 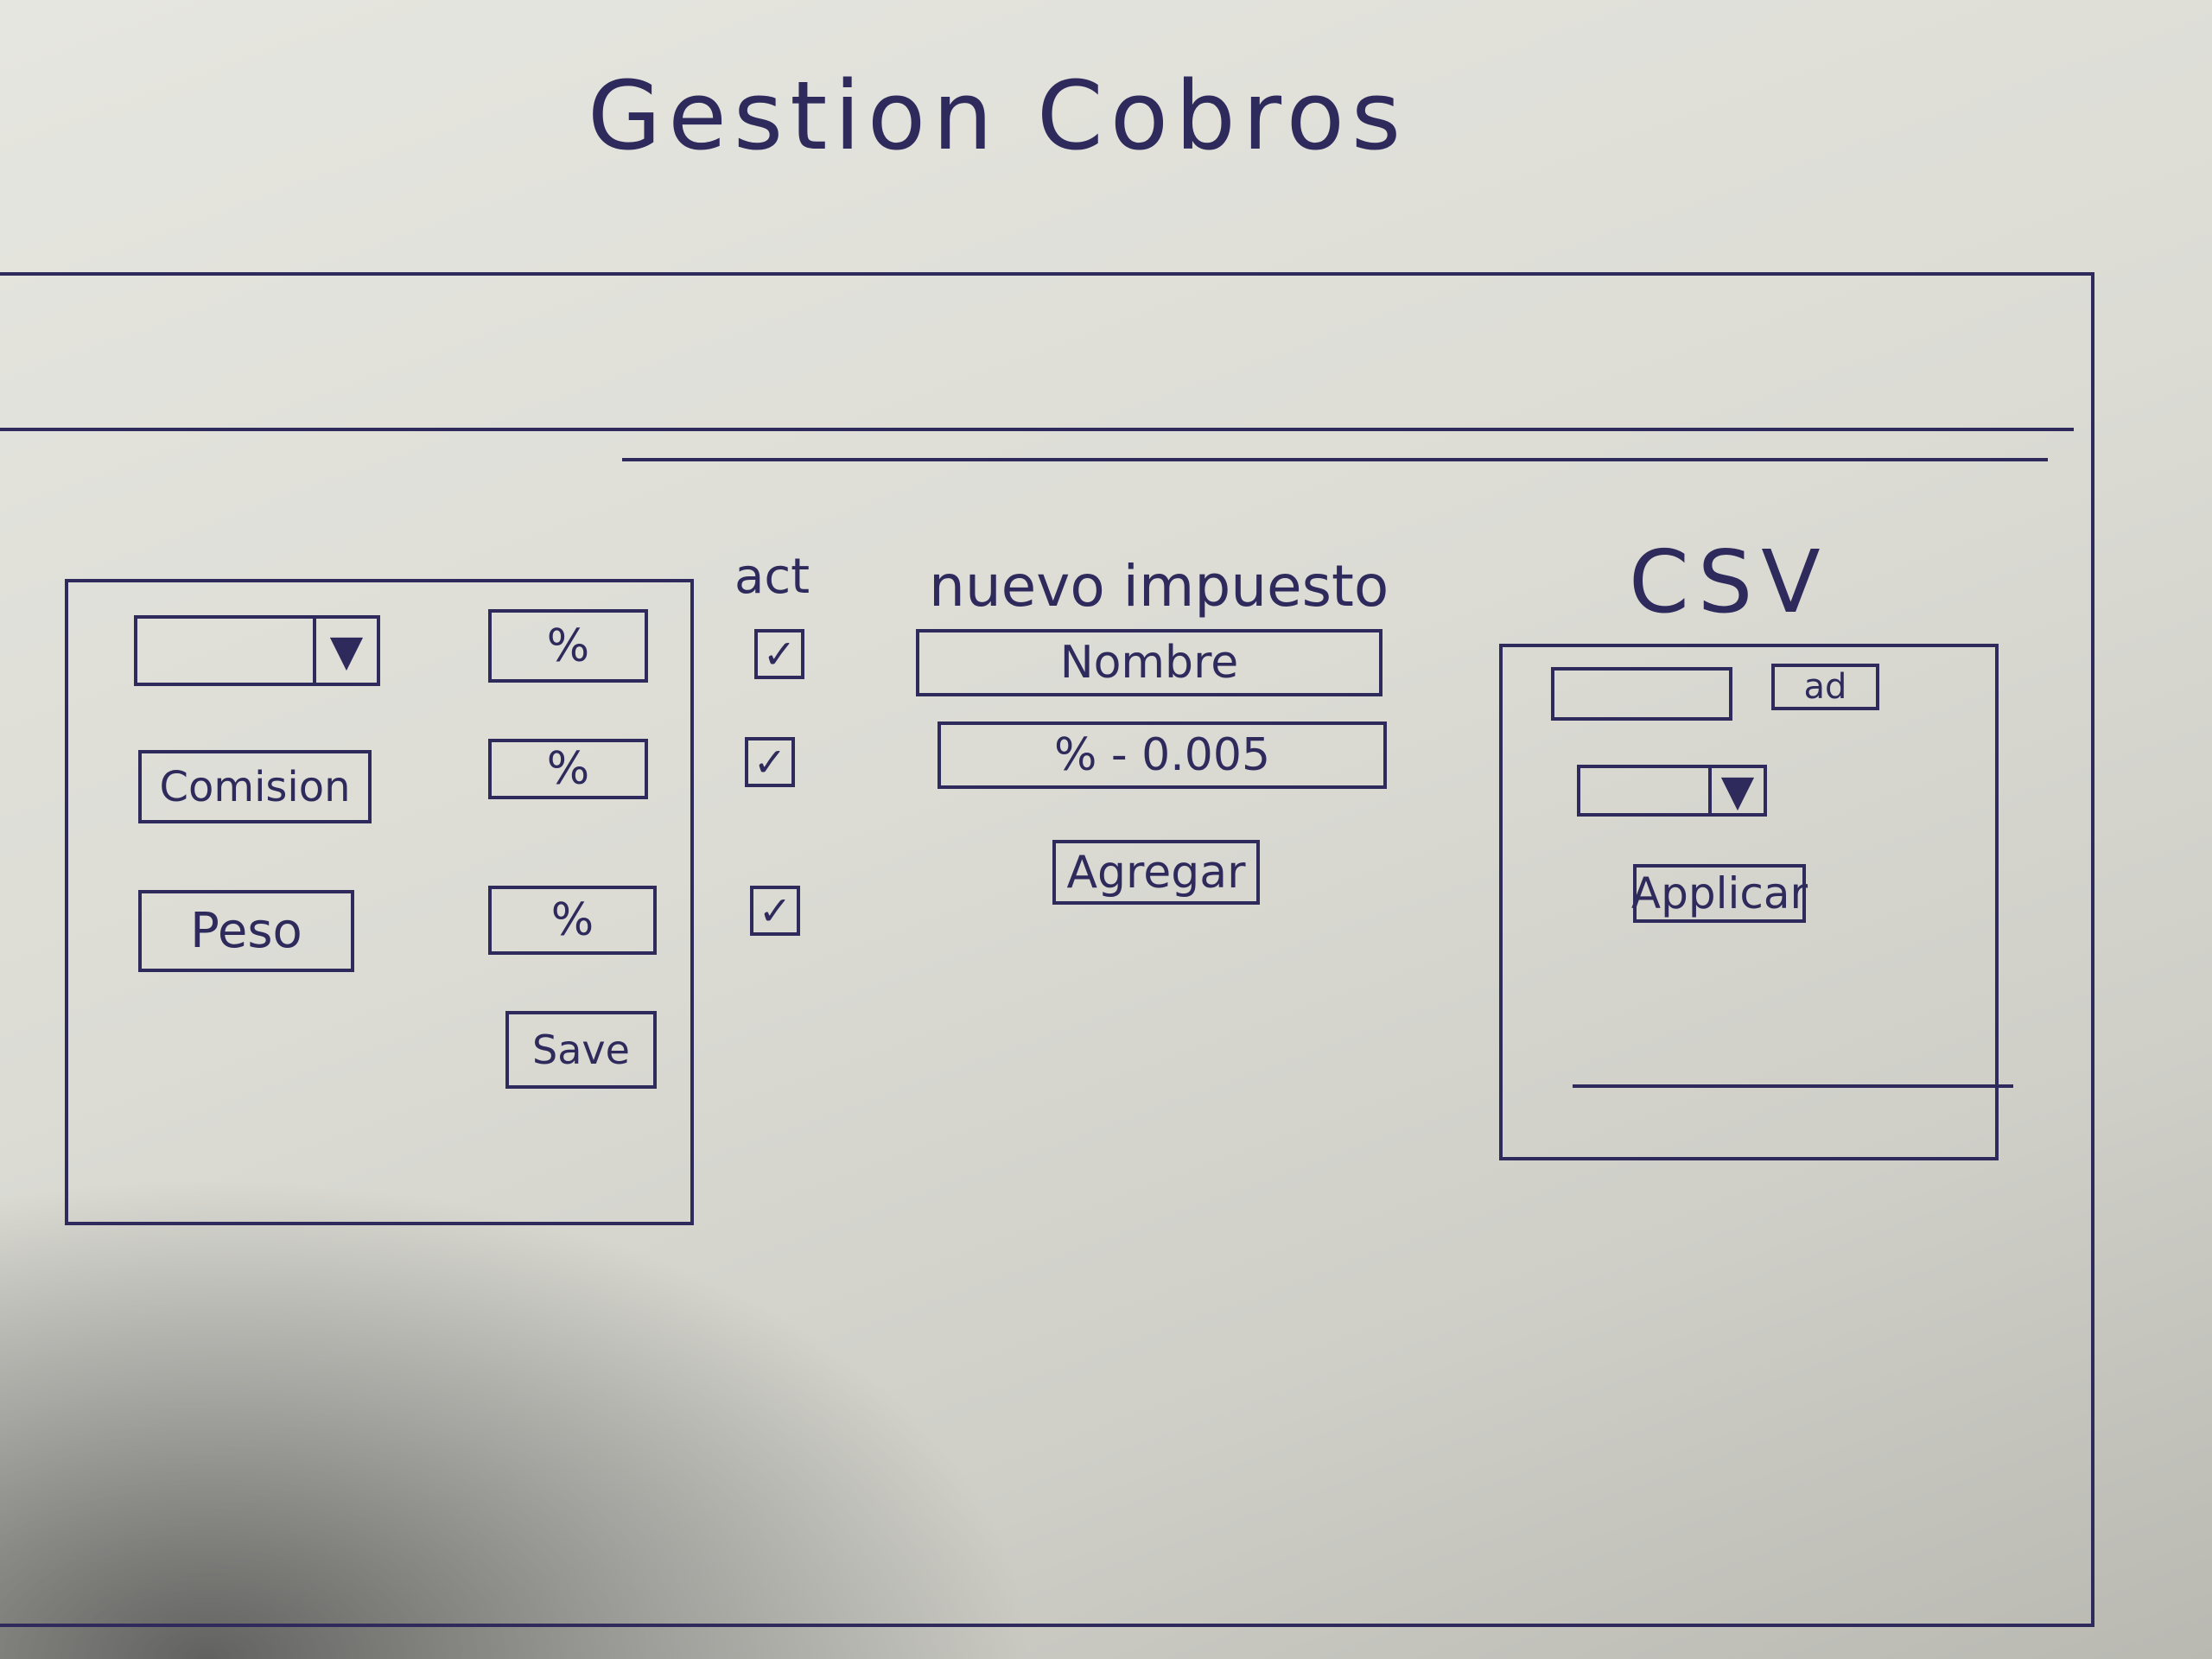 I want to click on active-checkbox-2: ✓, so click(x=770, y=762).